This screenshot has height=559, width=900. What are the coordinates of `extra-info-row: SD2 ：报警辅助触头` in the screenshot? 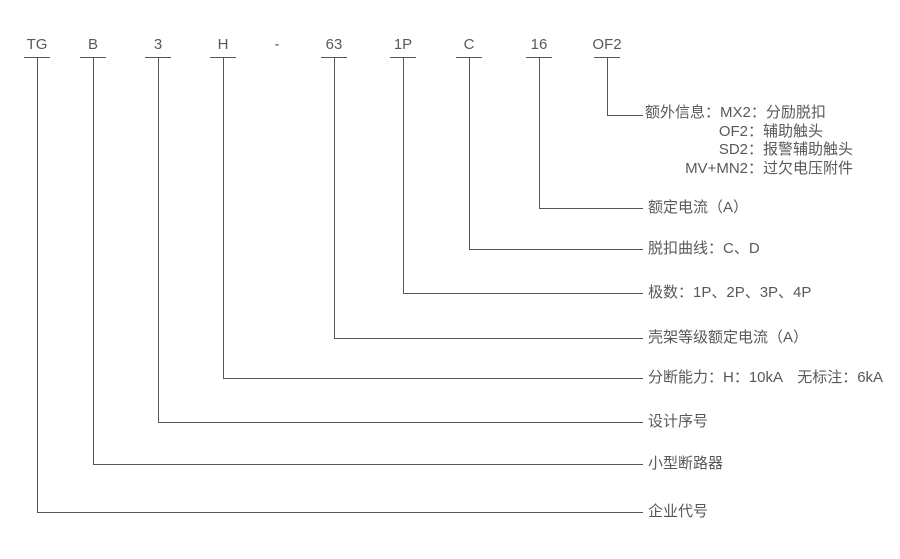 It's located at (749, 150).